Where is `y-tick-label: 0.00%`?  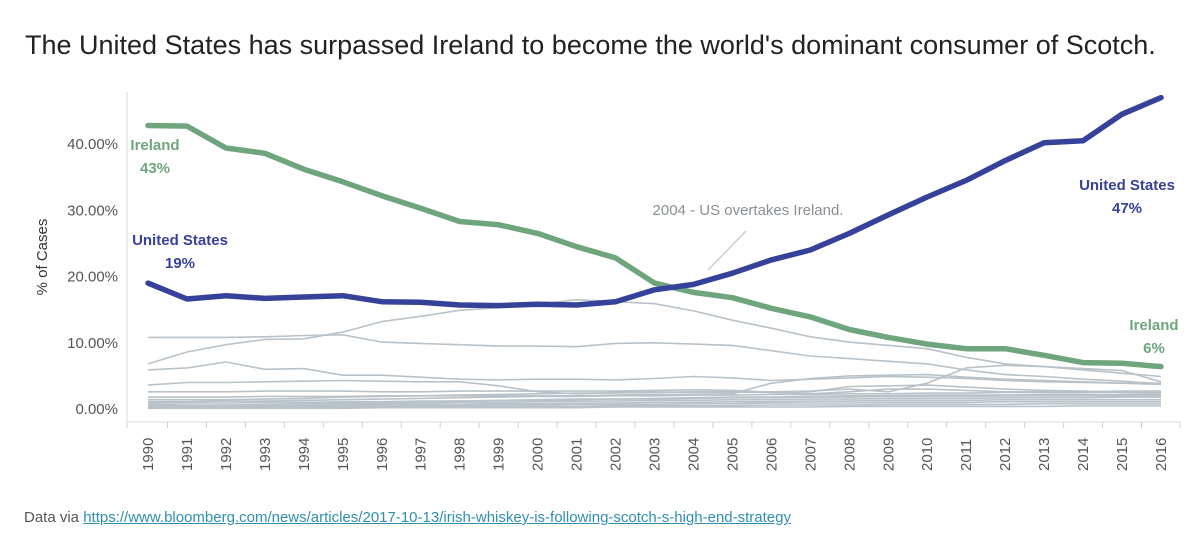 y-tick-label: 0.00% is located at coordinates (96, 409).